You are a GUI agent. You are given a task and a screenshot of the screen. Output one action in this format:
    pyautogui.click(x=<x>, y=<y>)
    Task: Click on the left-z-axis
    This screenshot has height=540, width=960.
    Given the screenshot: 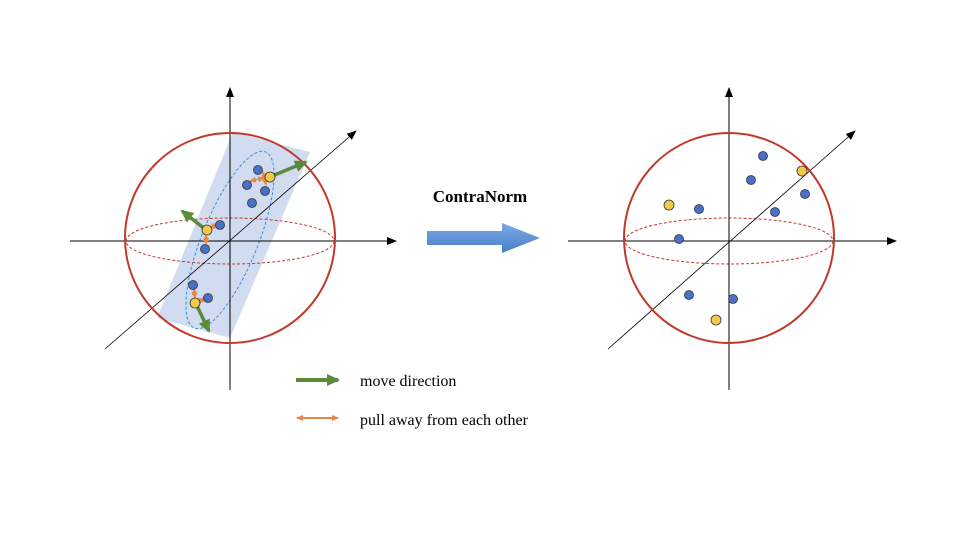 What is the action you would take?
    pyautogui.click(x=230, y=240)
    